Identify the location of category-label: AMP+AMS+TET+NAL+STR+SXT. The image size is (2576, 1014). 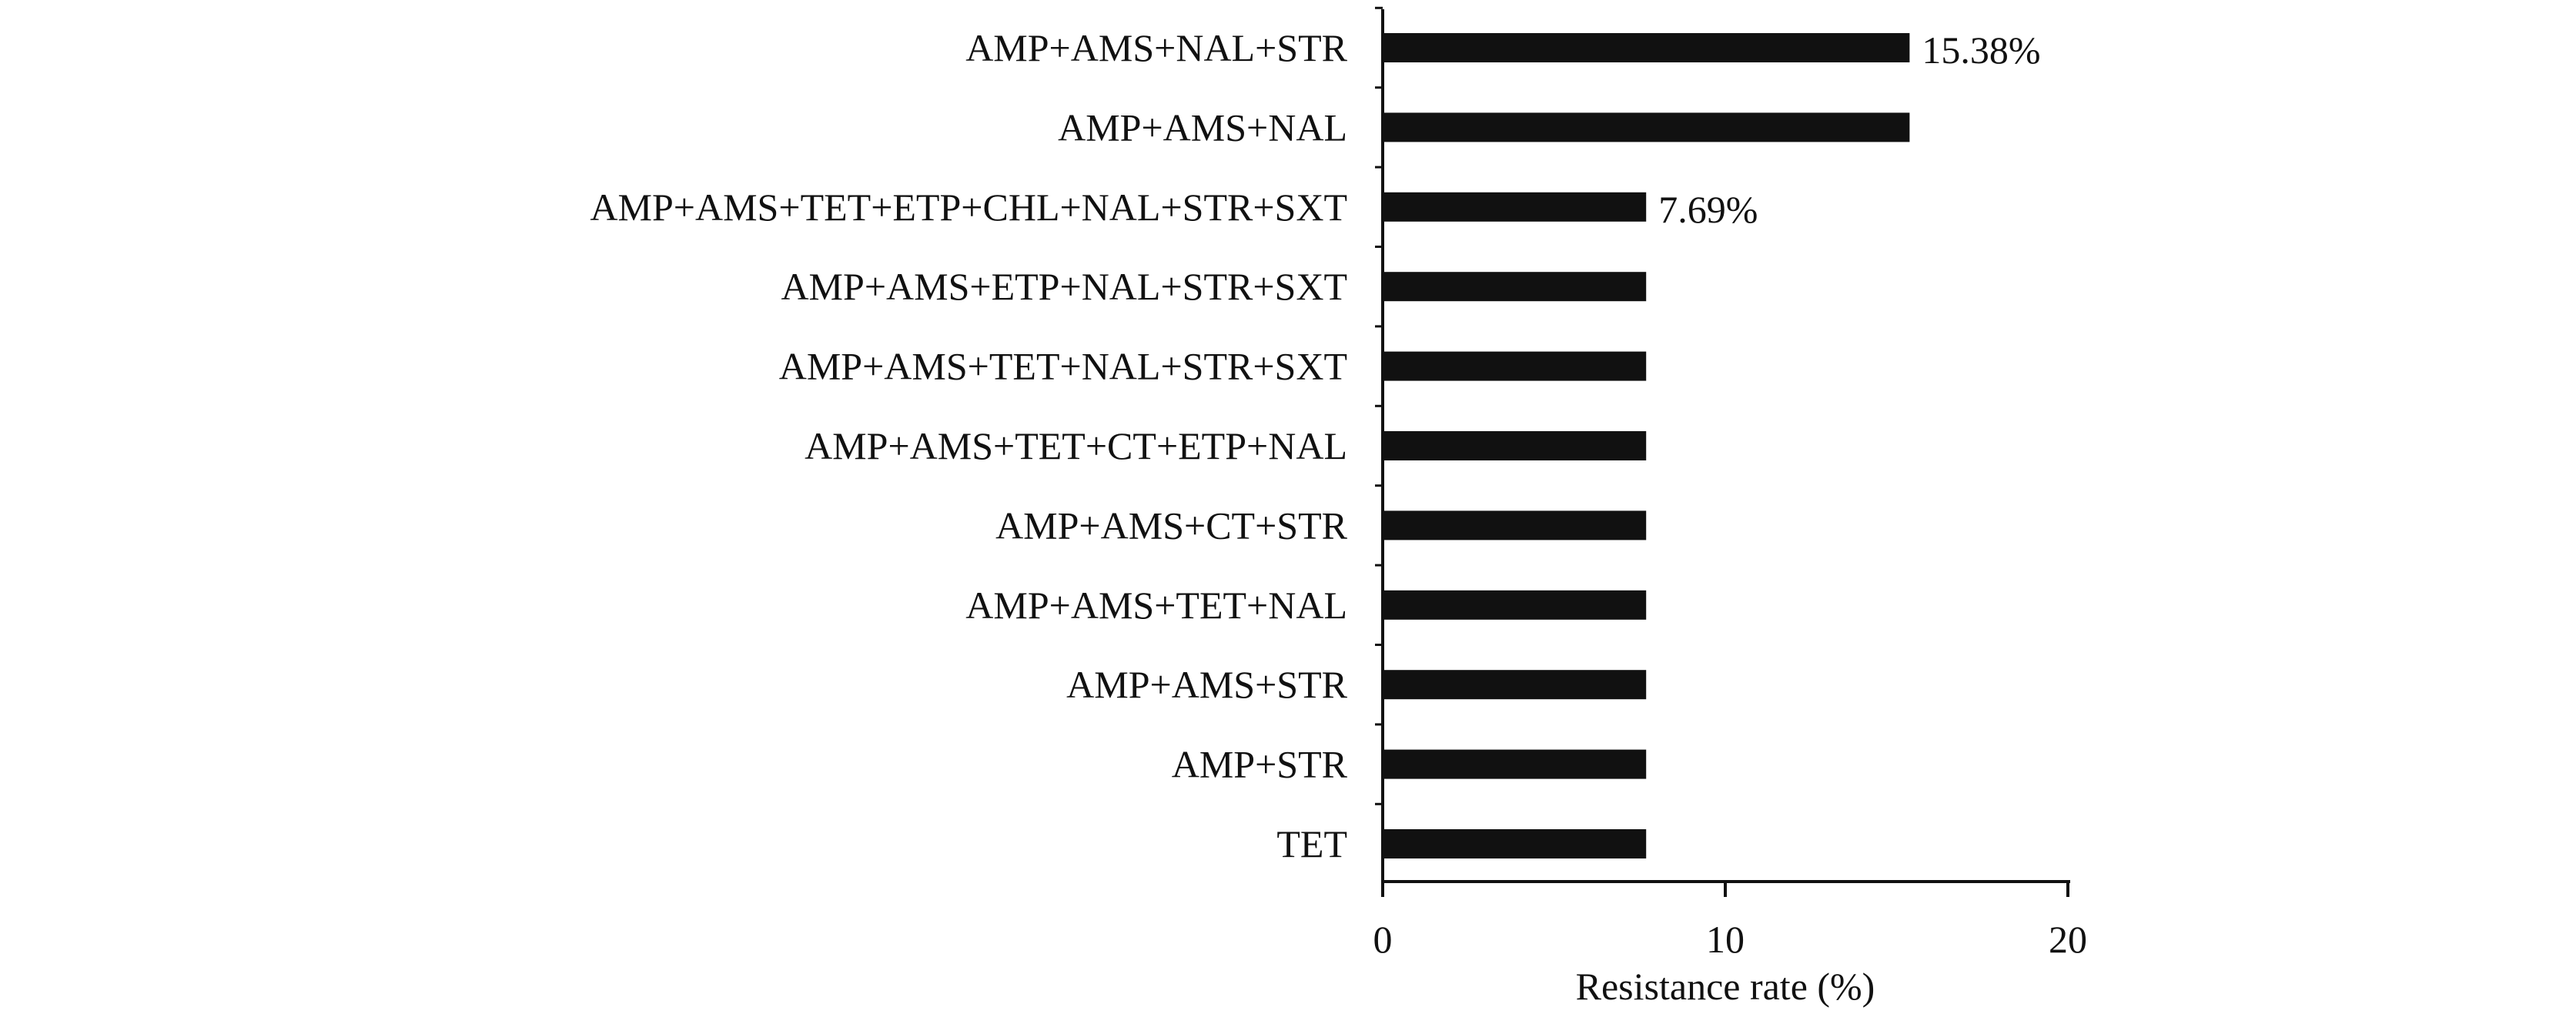
(1063, 366).